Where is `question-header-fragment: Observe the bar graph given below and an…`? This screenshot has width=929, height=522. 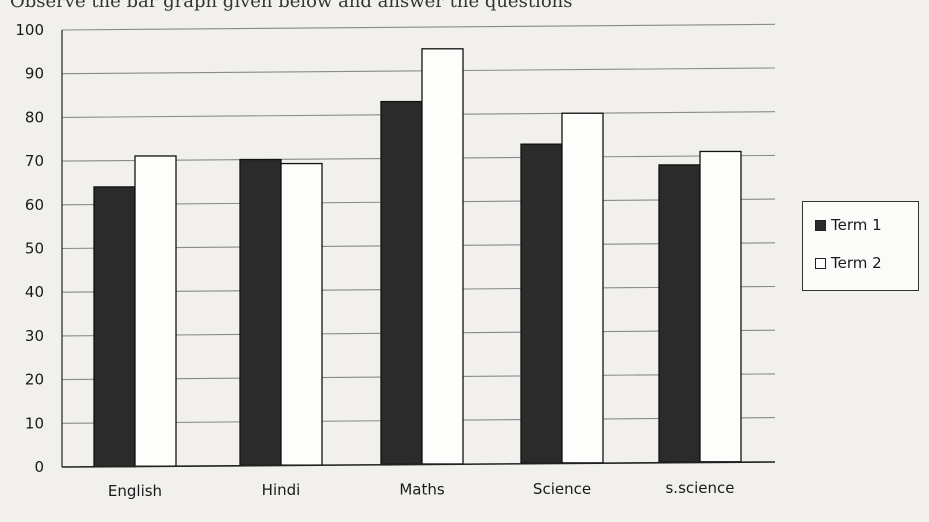
question-header-fragment: Observe the bar graph given below and an… is located at coordinates (291, 5).